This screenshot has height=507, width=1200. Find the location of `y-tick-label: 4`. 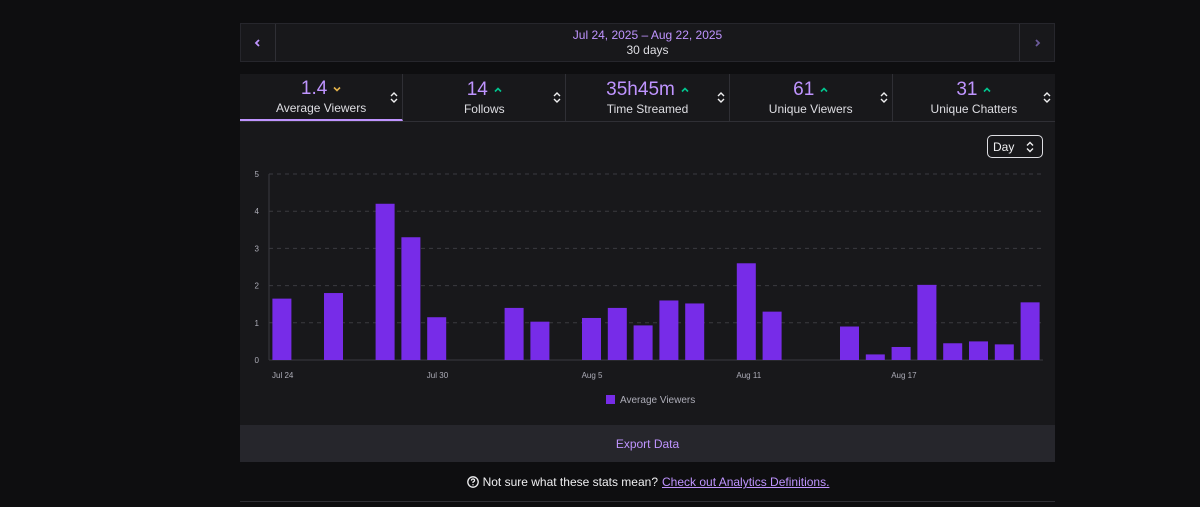

y-tick-label: 4 is located at coordinates (257, 211).